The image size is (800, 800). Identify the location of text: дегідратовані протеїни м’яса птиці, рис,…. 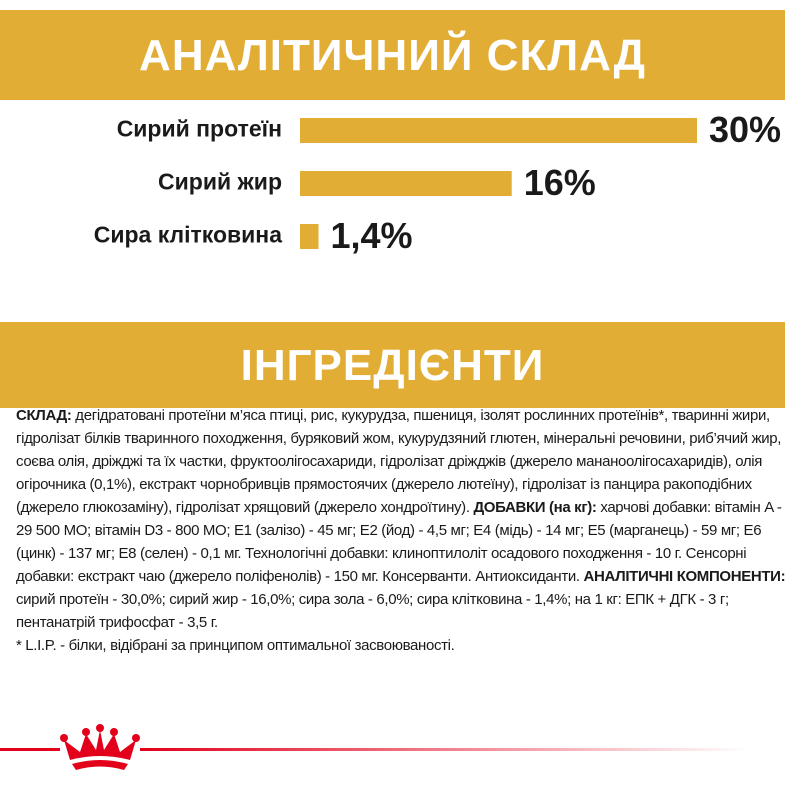
(399, 461).